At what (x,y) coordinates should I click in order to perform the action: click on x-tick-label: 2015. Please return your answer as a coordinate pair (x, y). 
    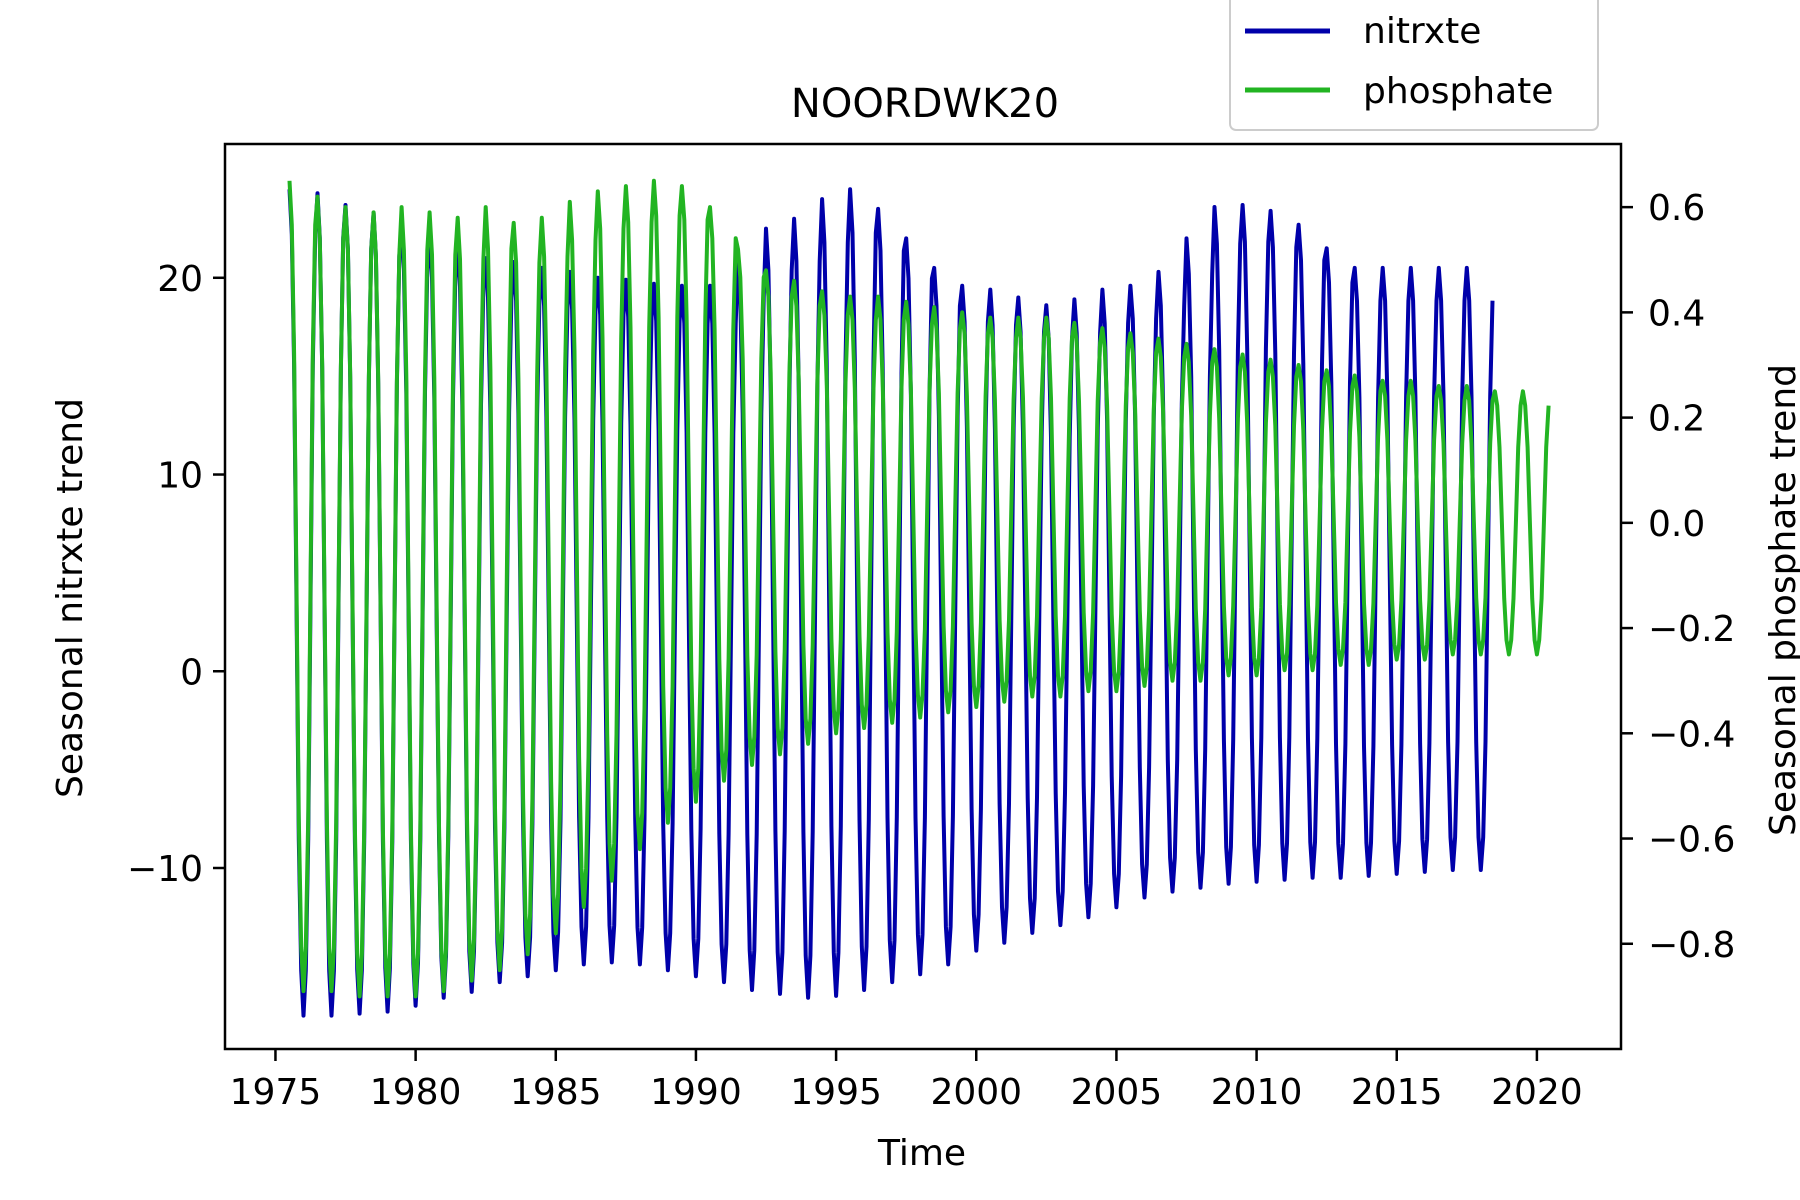
    Looking at the image, I should click on (1397, 1092).